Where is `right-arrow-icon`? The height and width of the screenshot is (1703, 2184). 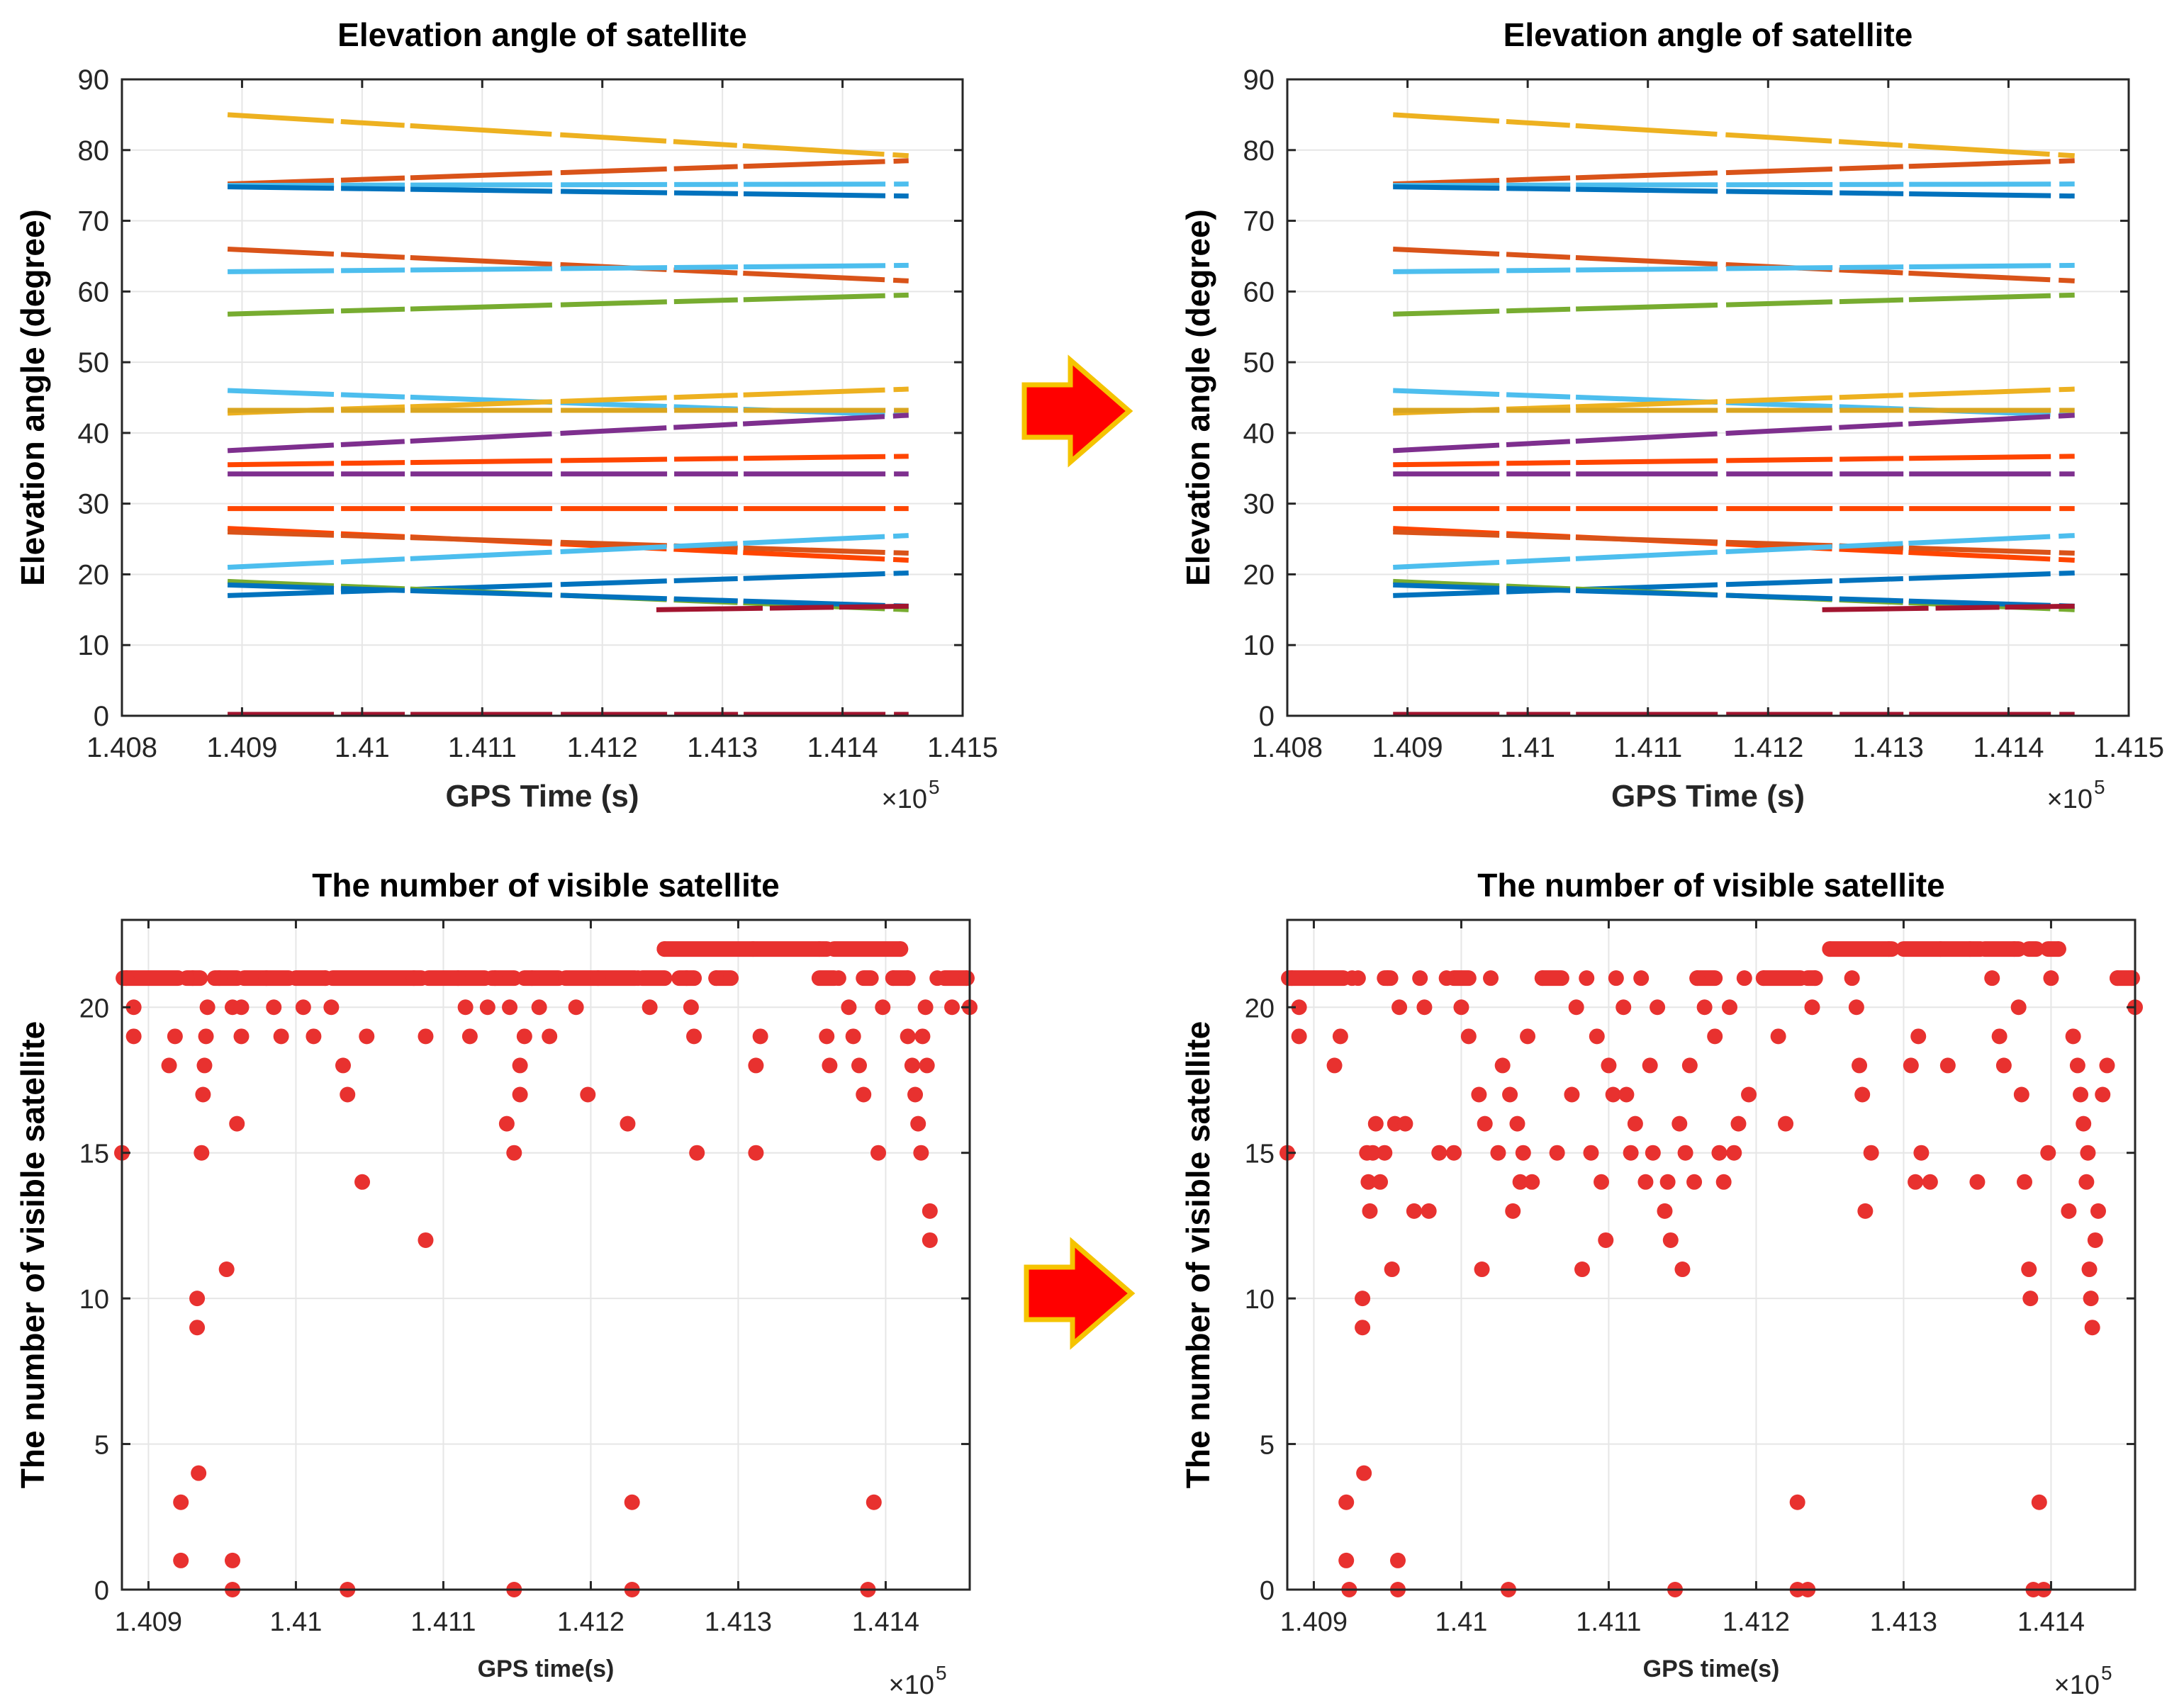
right-arrow-icon is located at coordinates (1077, 411).